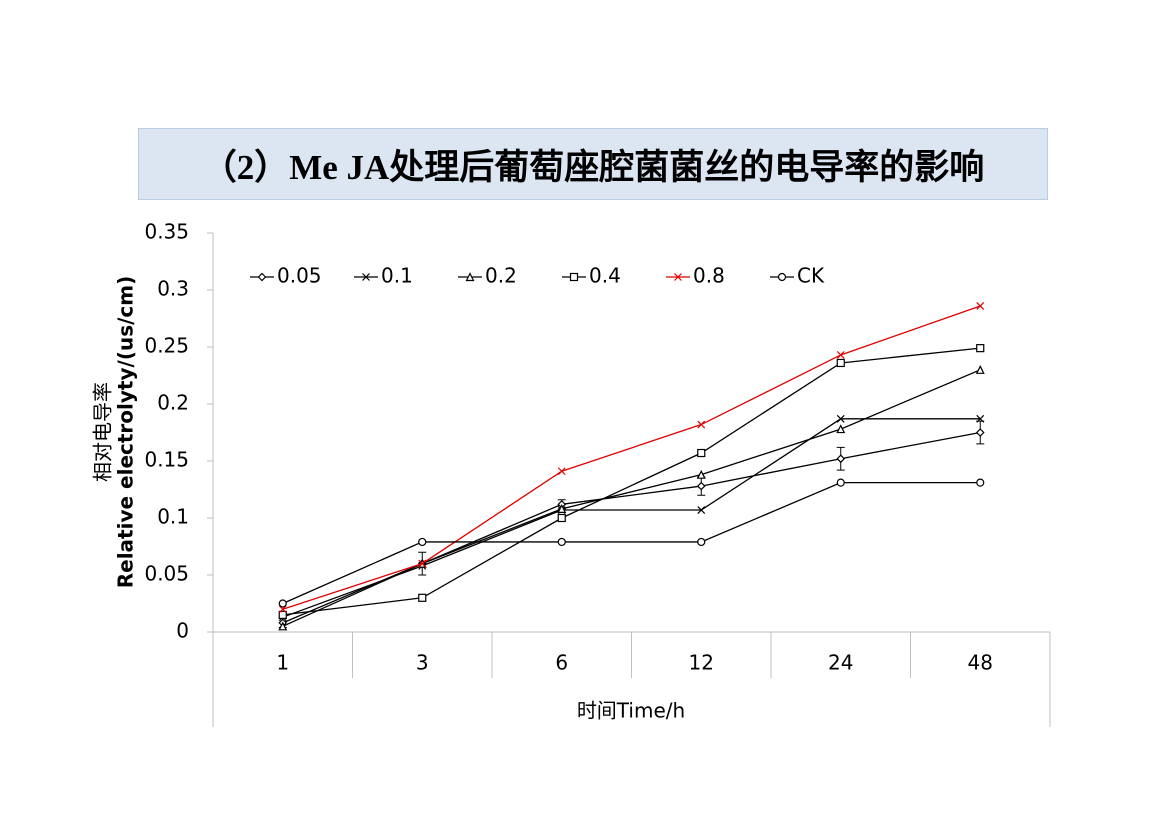  I want to click on y-axis-title: Relative electrolyty/(us/cm), so click(126, 432).